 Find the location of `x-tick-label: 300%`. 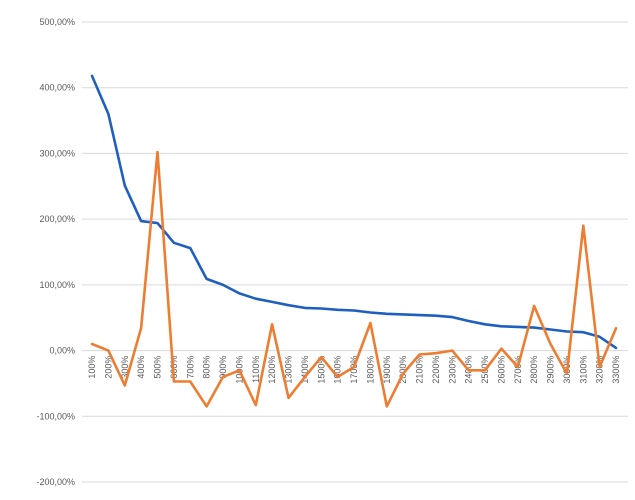

x-tick-label: 300% is located at coordinates (125, 367).